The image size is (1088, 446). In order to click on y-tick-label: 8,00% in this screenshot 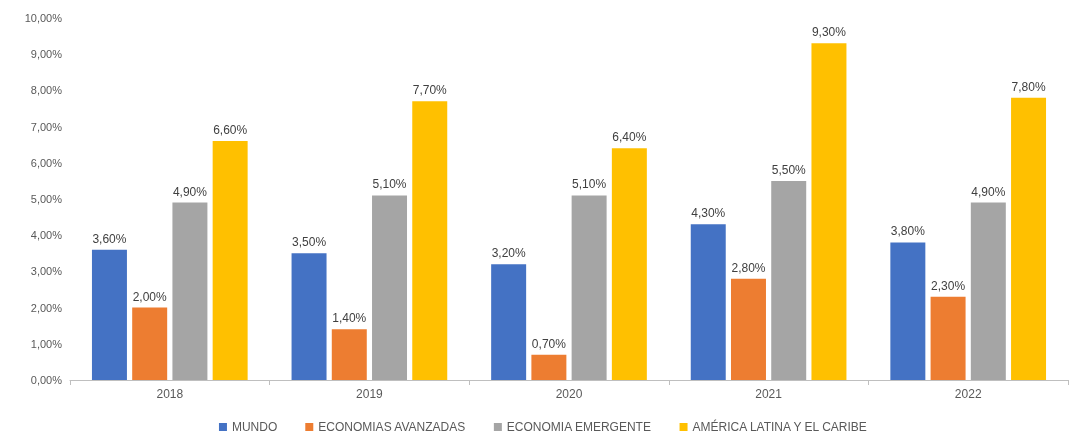, I will do `click(46, 90)`.